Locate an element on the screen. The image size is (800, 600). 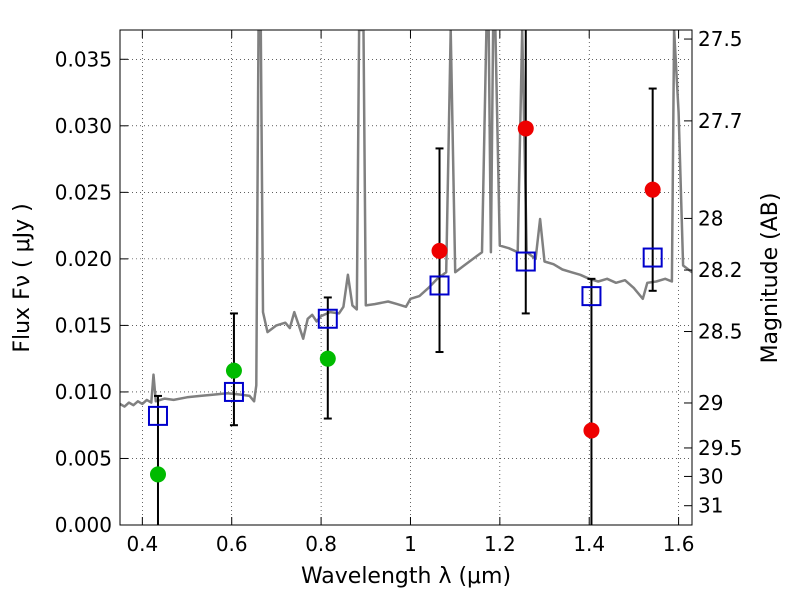
right-tick-label: 28.5 is located at coordinates (720, 332).